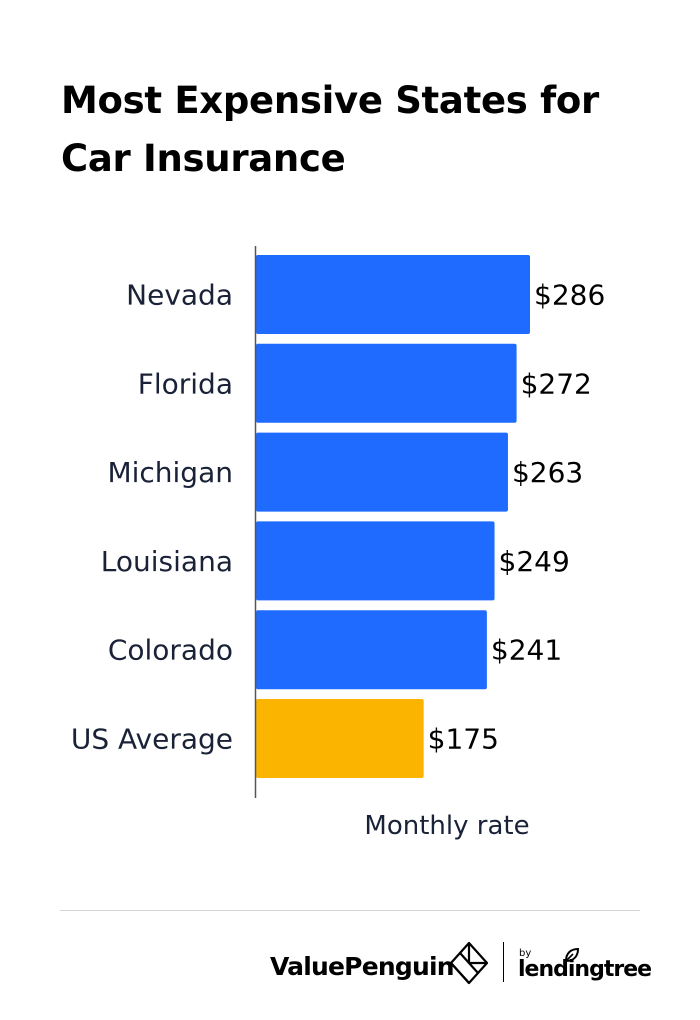 This screenshot has width=700, height=1020. I want to click on footer-divider, so click(350, 910).